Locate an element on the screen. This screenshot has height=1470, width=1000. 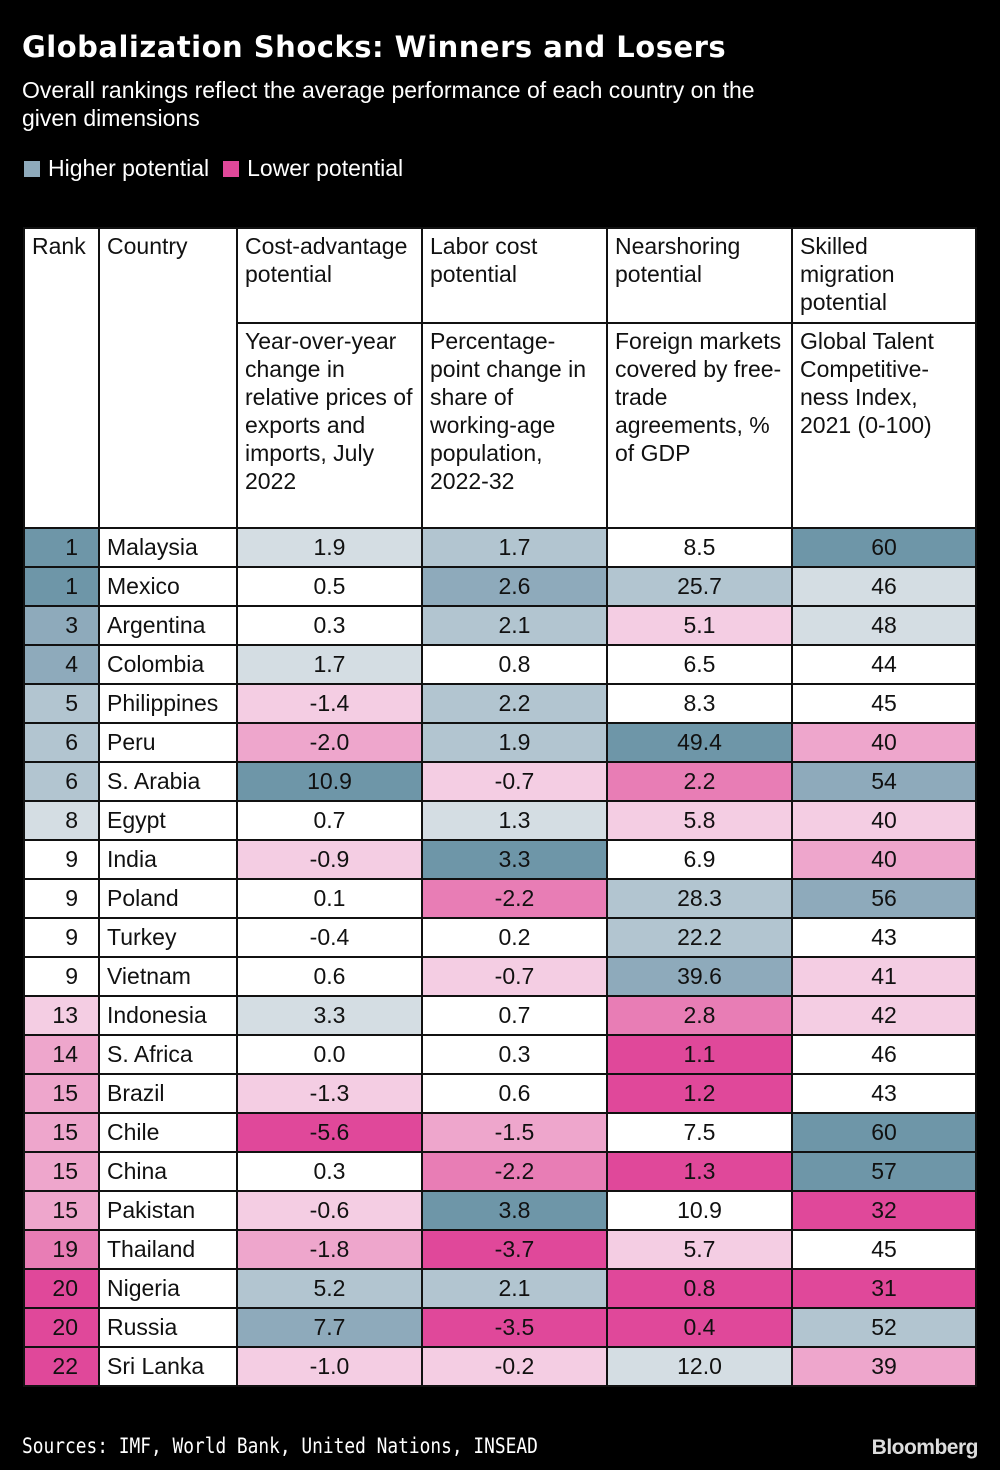
country-cell: Brazil is located at coordinates (168, 1093).